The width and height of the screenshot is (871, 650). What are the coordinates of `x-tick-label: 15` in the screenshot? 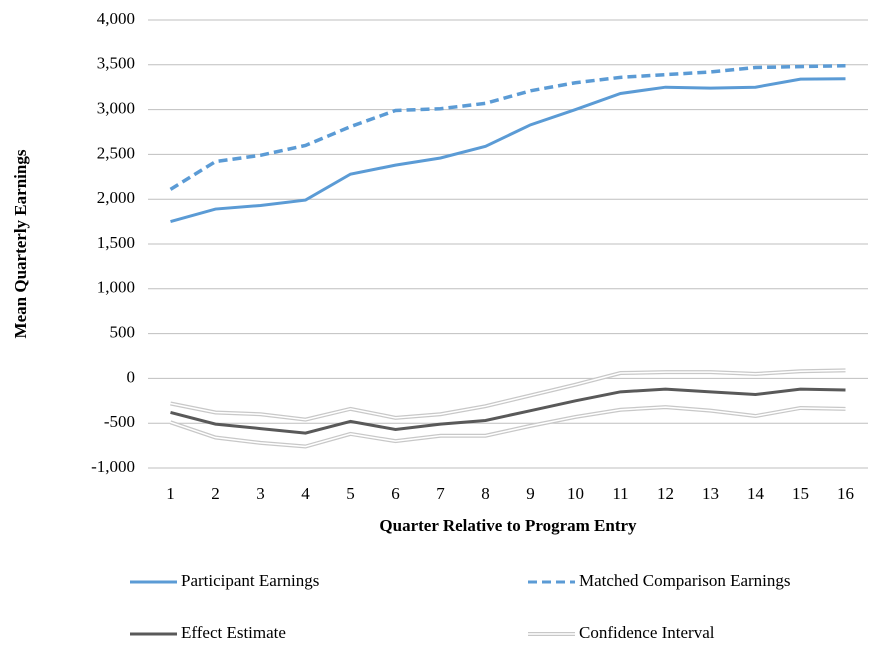 It's located at (800, 493).